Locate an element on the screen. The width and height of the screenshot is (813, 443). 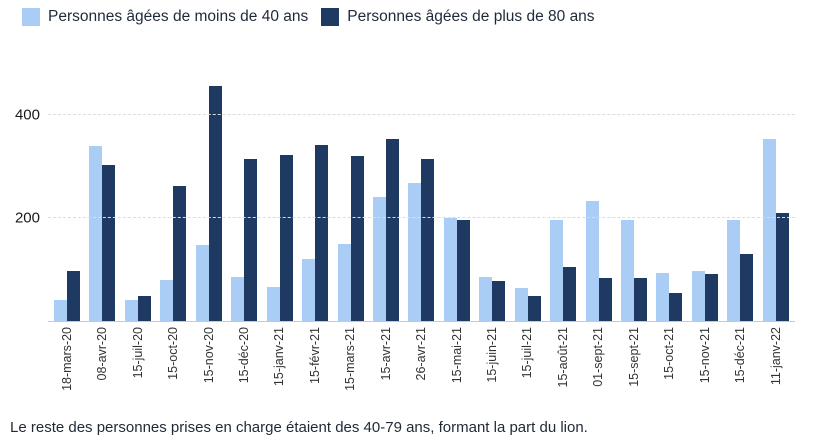
x-tick-label: 08-avr-20 is located at coordinates (102, 354).